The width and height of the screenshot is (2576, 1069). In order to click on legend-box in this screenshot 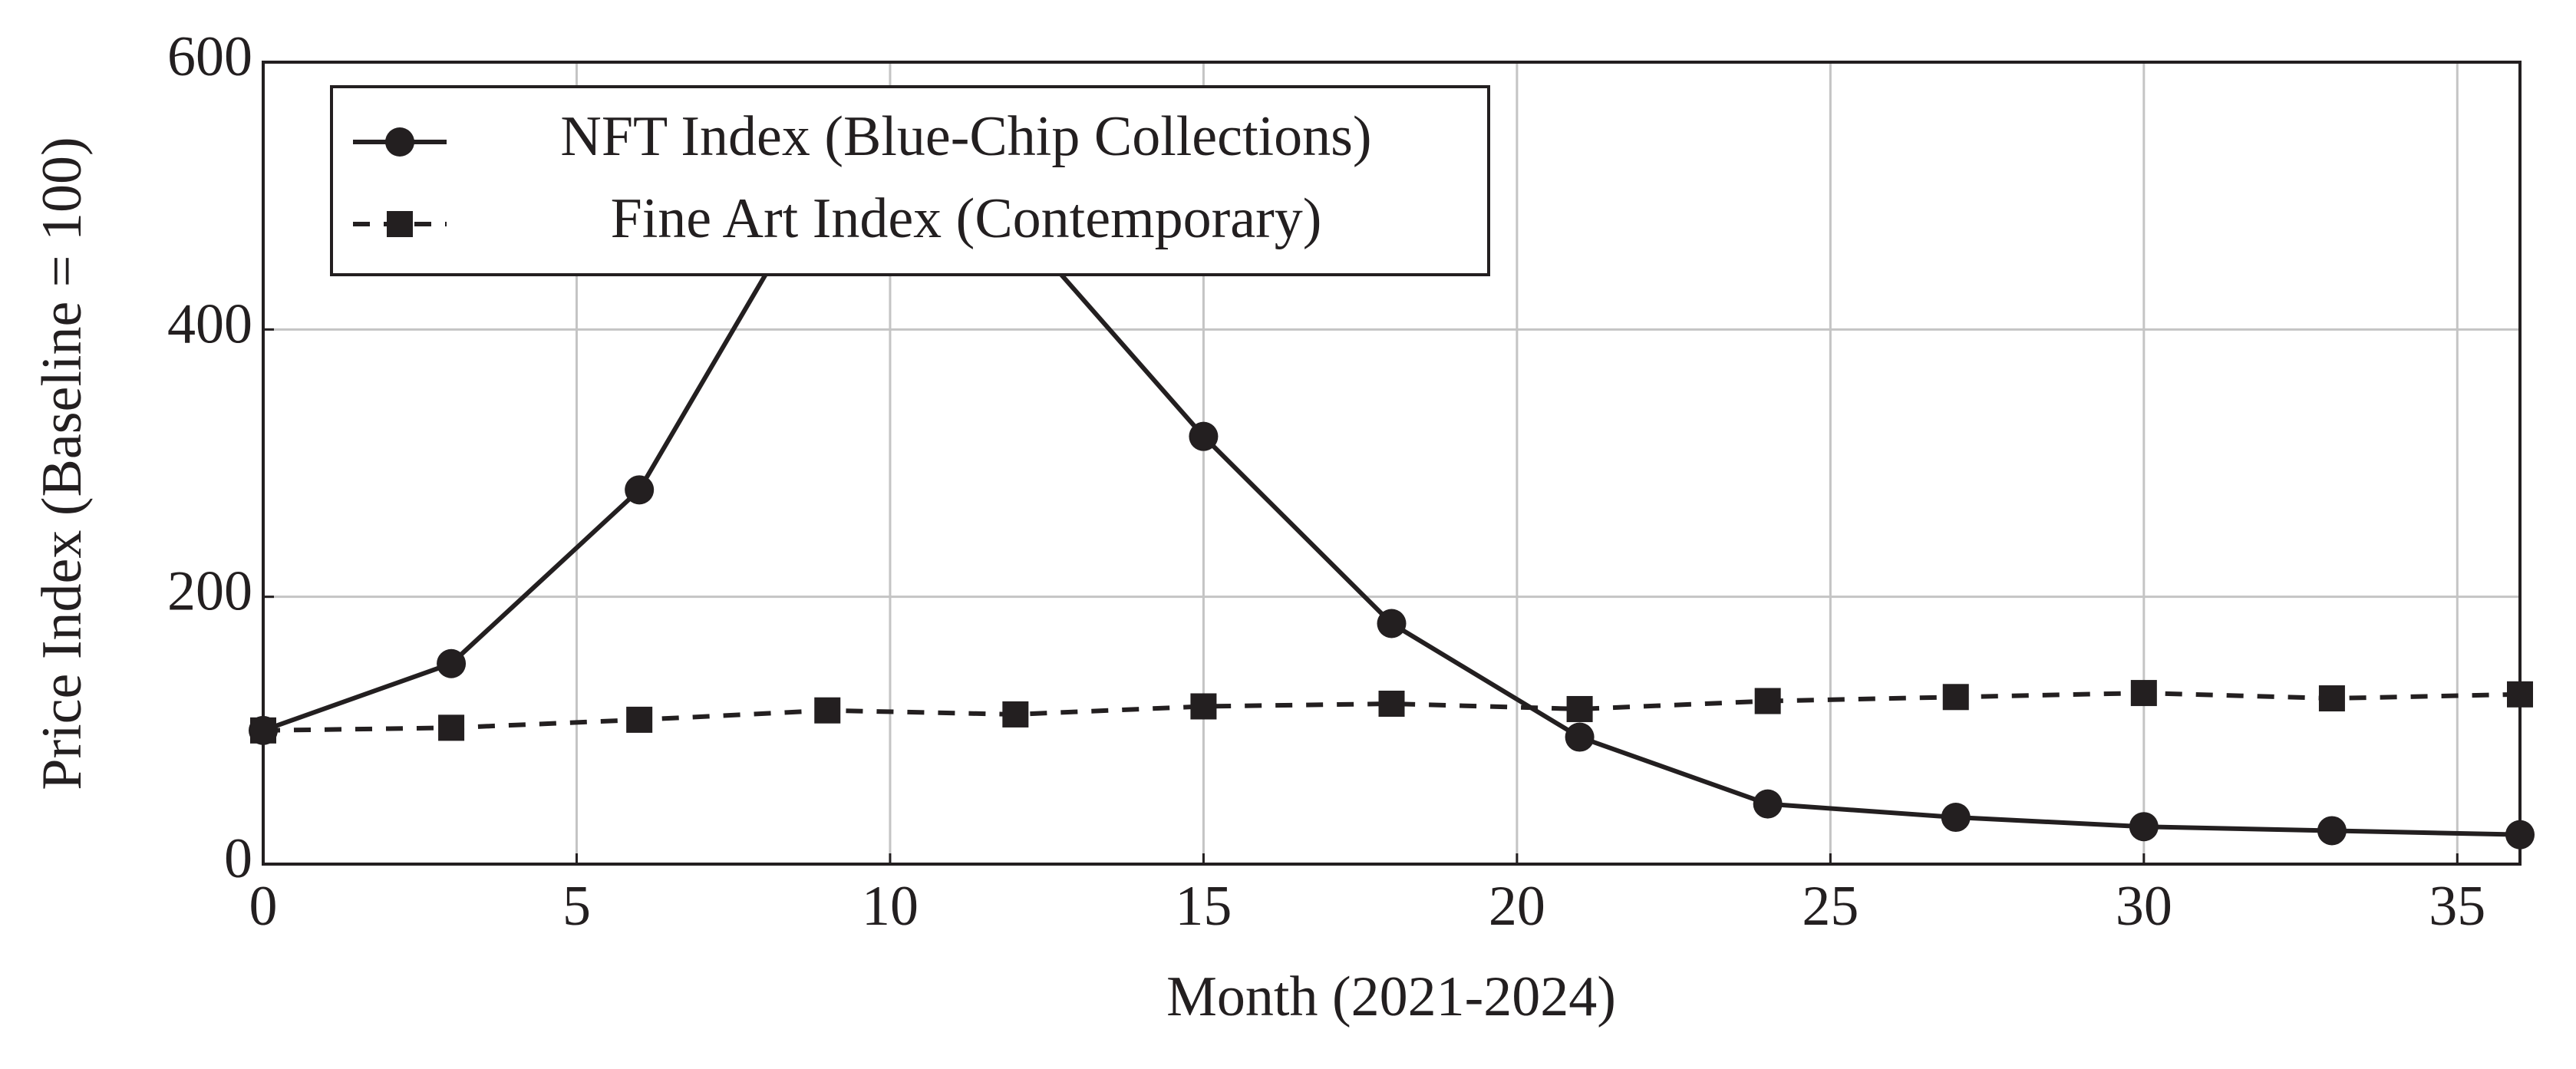, I will do `click(910, 180)`.